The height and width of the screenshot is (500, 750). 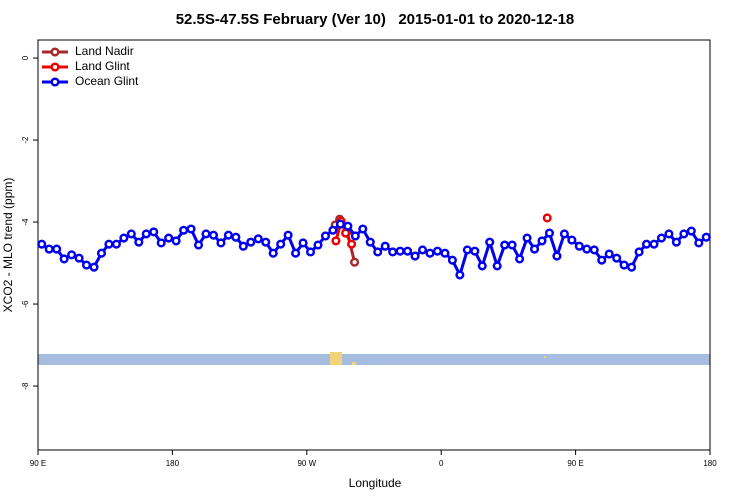 I want to click on ocean-strip, so click(x=374, y=359).